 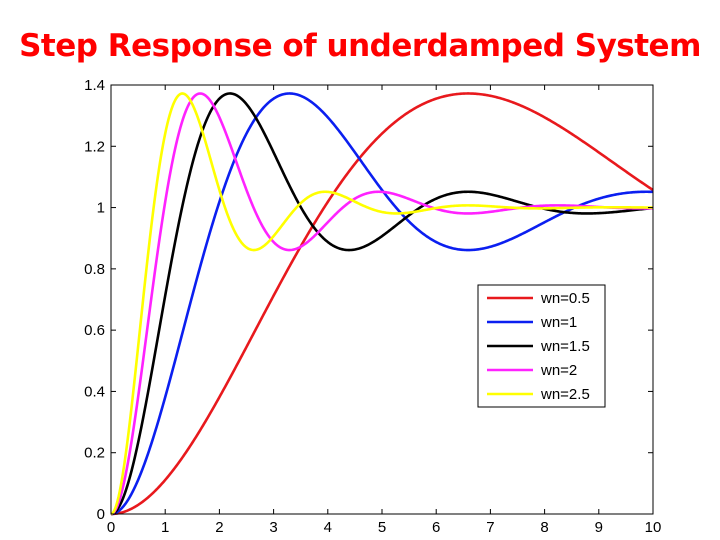 I want to click on legend: wn=0.5 wn=1 wn=1.5 wn=2 wn=2.5, so click(x=541, y=346).